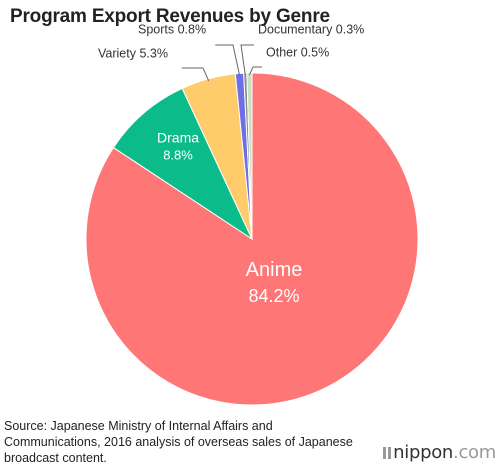 Image resolution: width=500 pixels, height=467 pixels. Describe the element at coordinates (178, 137) in the screenshot. I see `slice-label-drama: Drama` at that location.